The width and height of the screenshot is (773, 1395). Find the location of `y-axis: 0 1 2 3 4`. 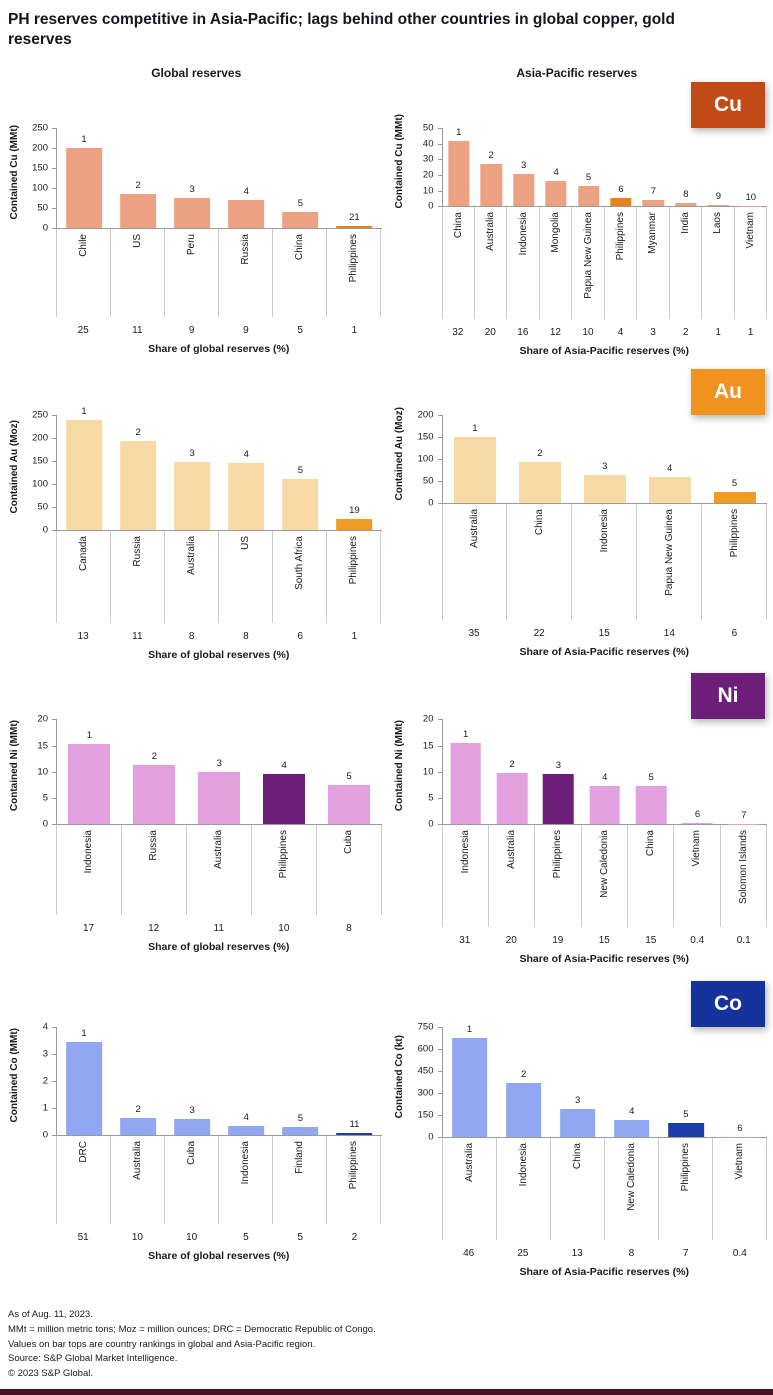

y-axis: 0 1 2 3 4 is located at coordinates (39, 1081).